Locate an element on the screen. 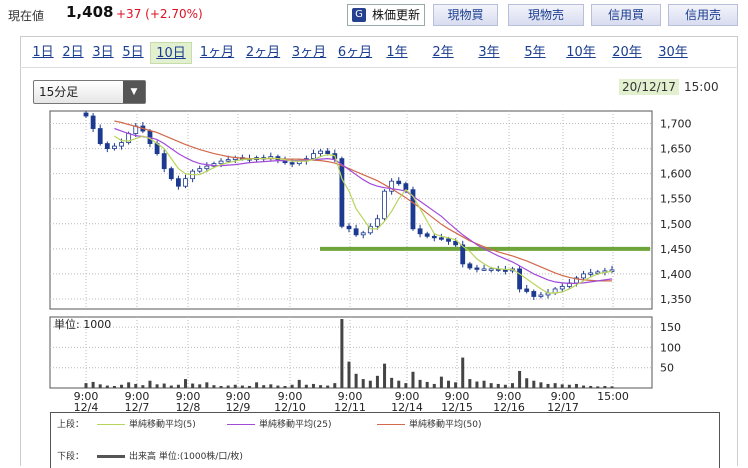  spot-buy-button: 現物買 is located at coordinates (465, 15).